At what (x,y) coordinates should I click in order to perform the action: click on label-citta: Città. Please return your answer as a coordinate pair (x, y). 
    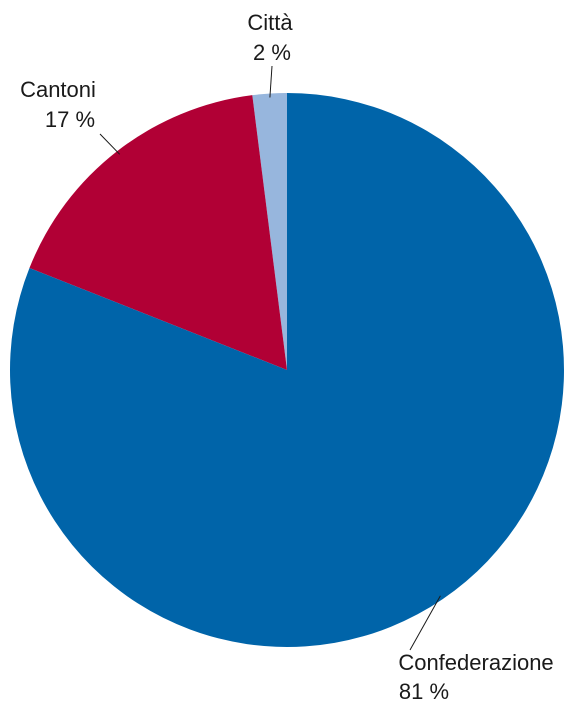
    Looking at the image, I should click on (270, 22).